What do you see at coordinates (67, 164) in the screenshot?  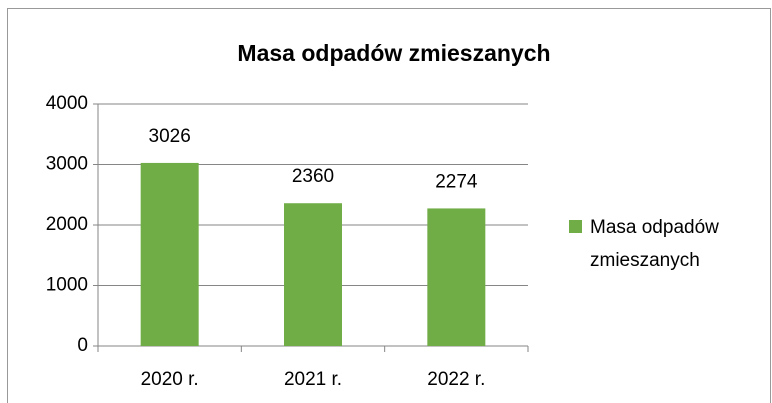 I see `y-tick-label: 3000` at bounding box center [67, 164].